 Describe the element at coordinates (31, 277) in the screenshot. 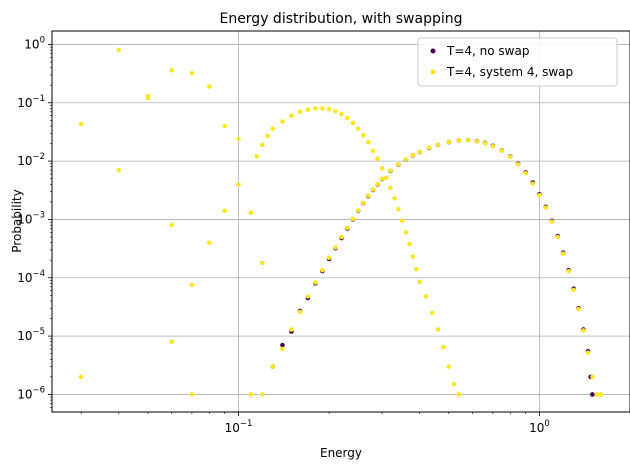

I see `y-tick-label: 10⁻⁴` at that location.